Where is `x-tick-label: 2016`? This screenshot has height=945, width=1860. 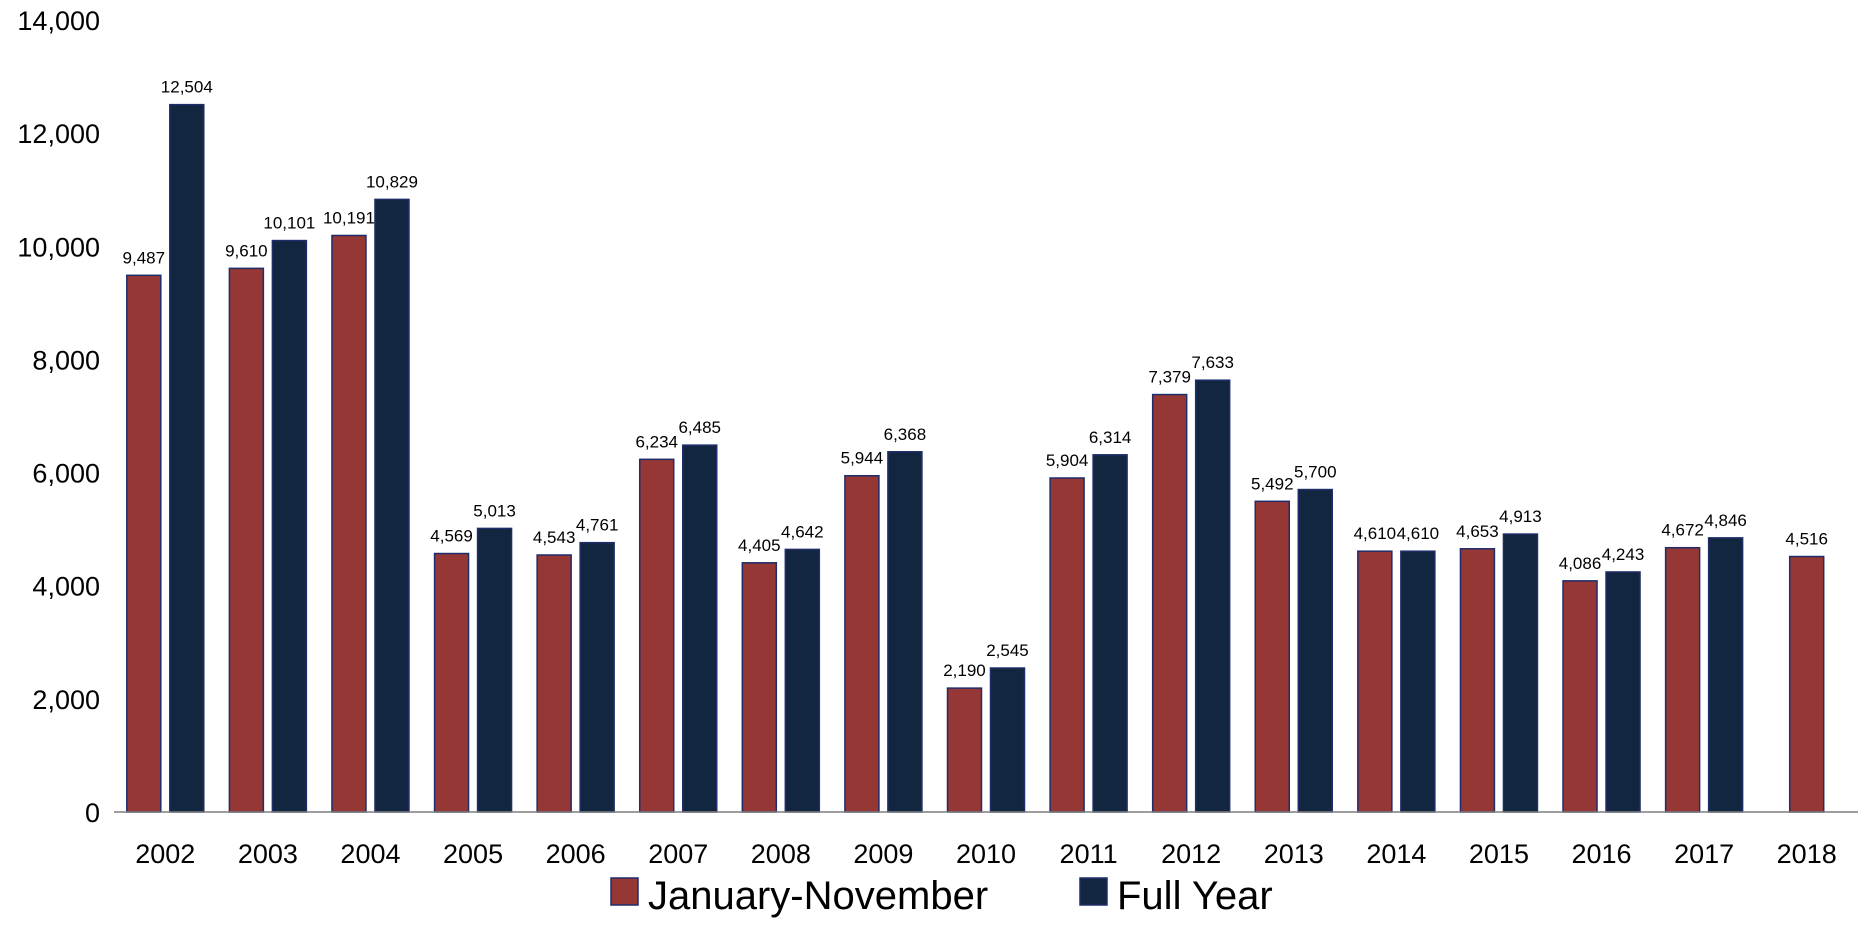 x-tick-label: 2016 is located at coordinates (1601, 854).